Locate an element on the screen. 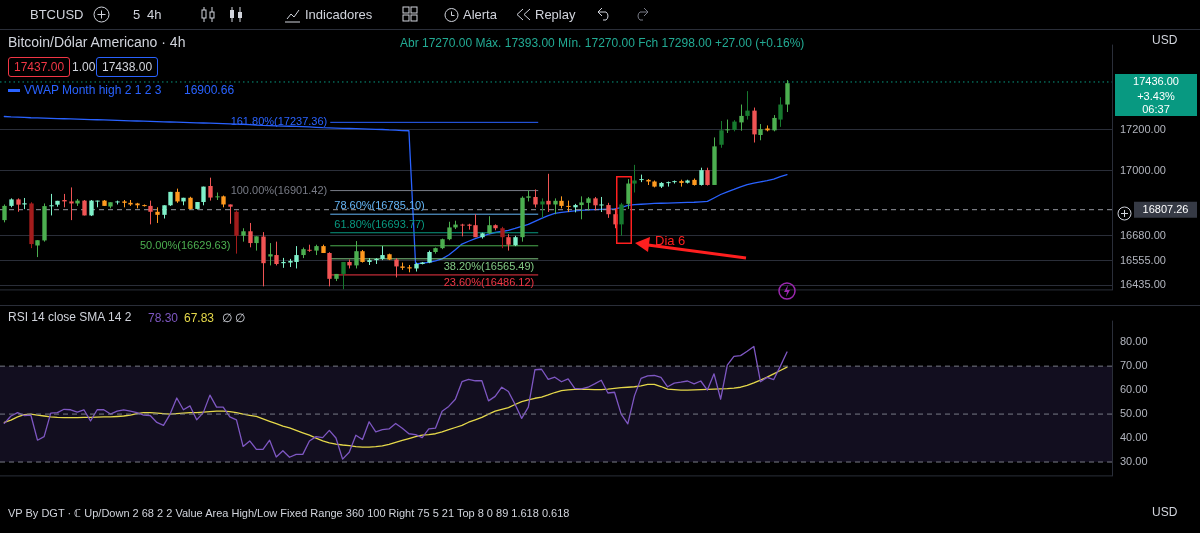 Image resolution: width=1200 pixels, height=533 pixels. ref-line-label: 50.00%(16629.63) is located at coordinates (185, 244).